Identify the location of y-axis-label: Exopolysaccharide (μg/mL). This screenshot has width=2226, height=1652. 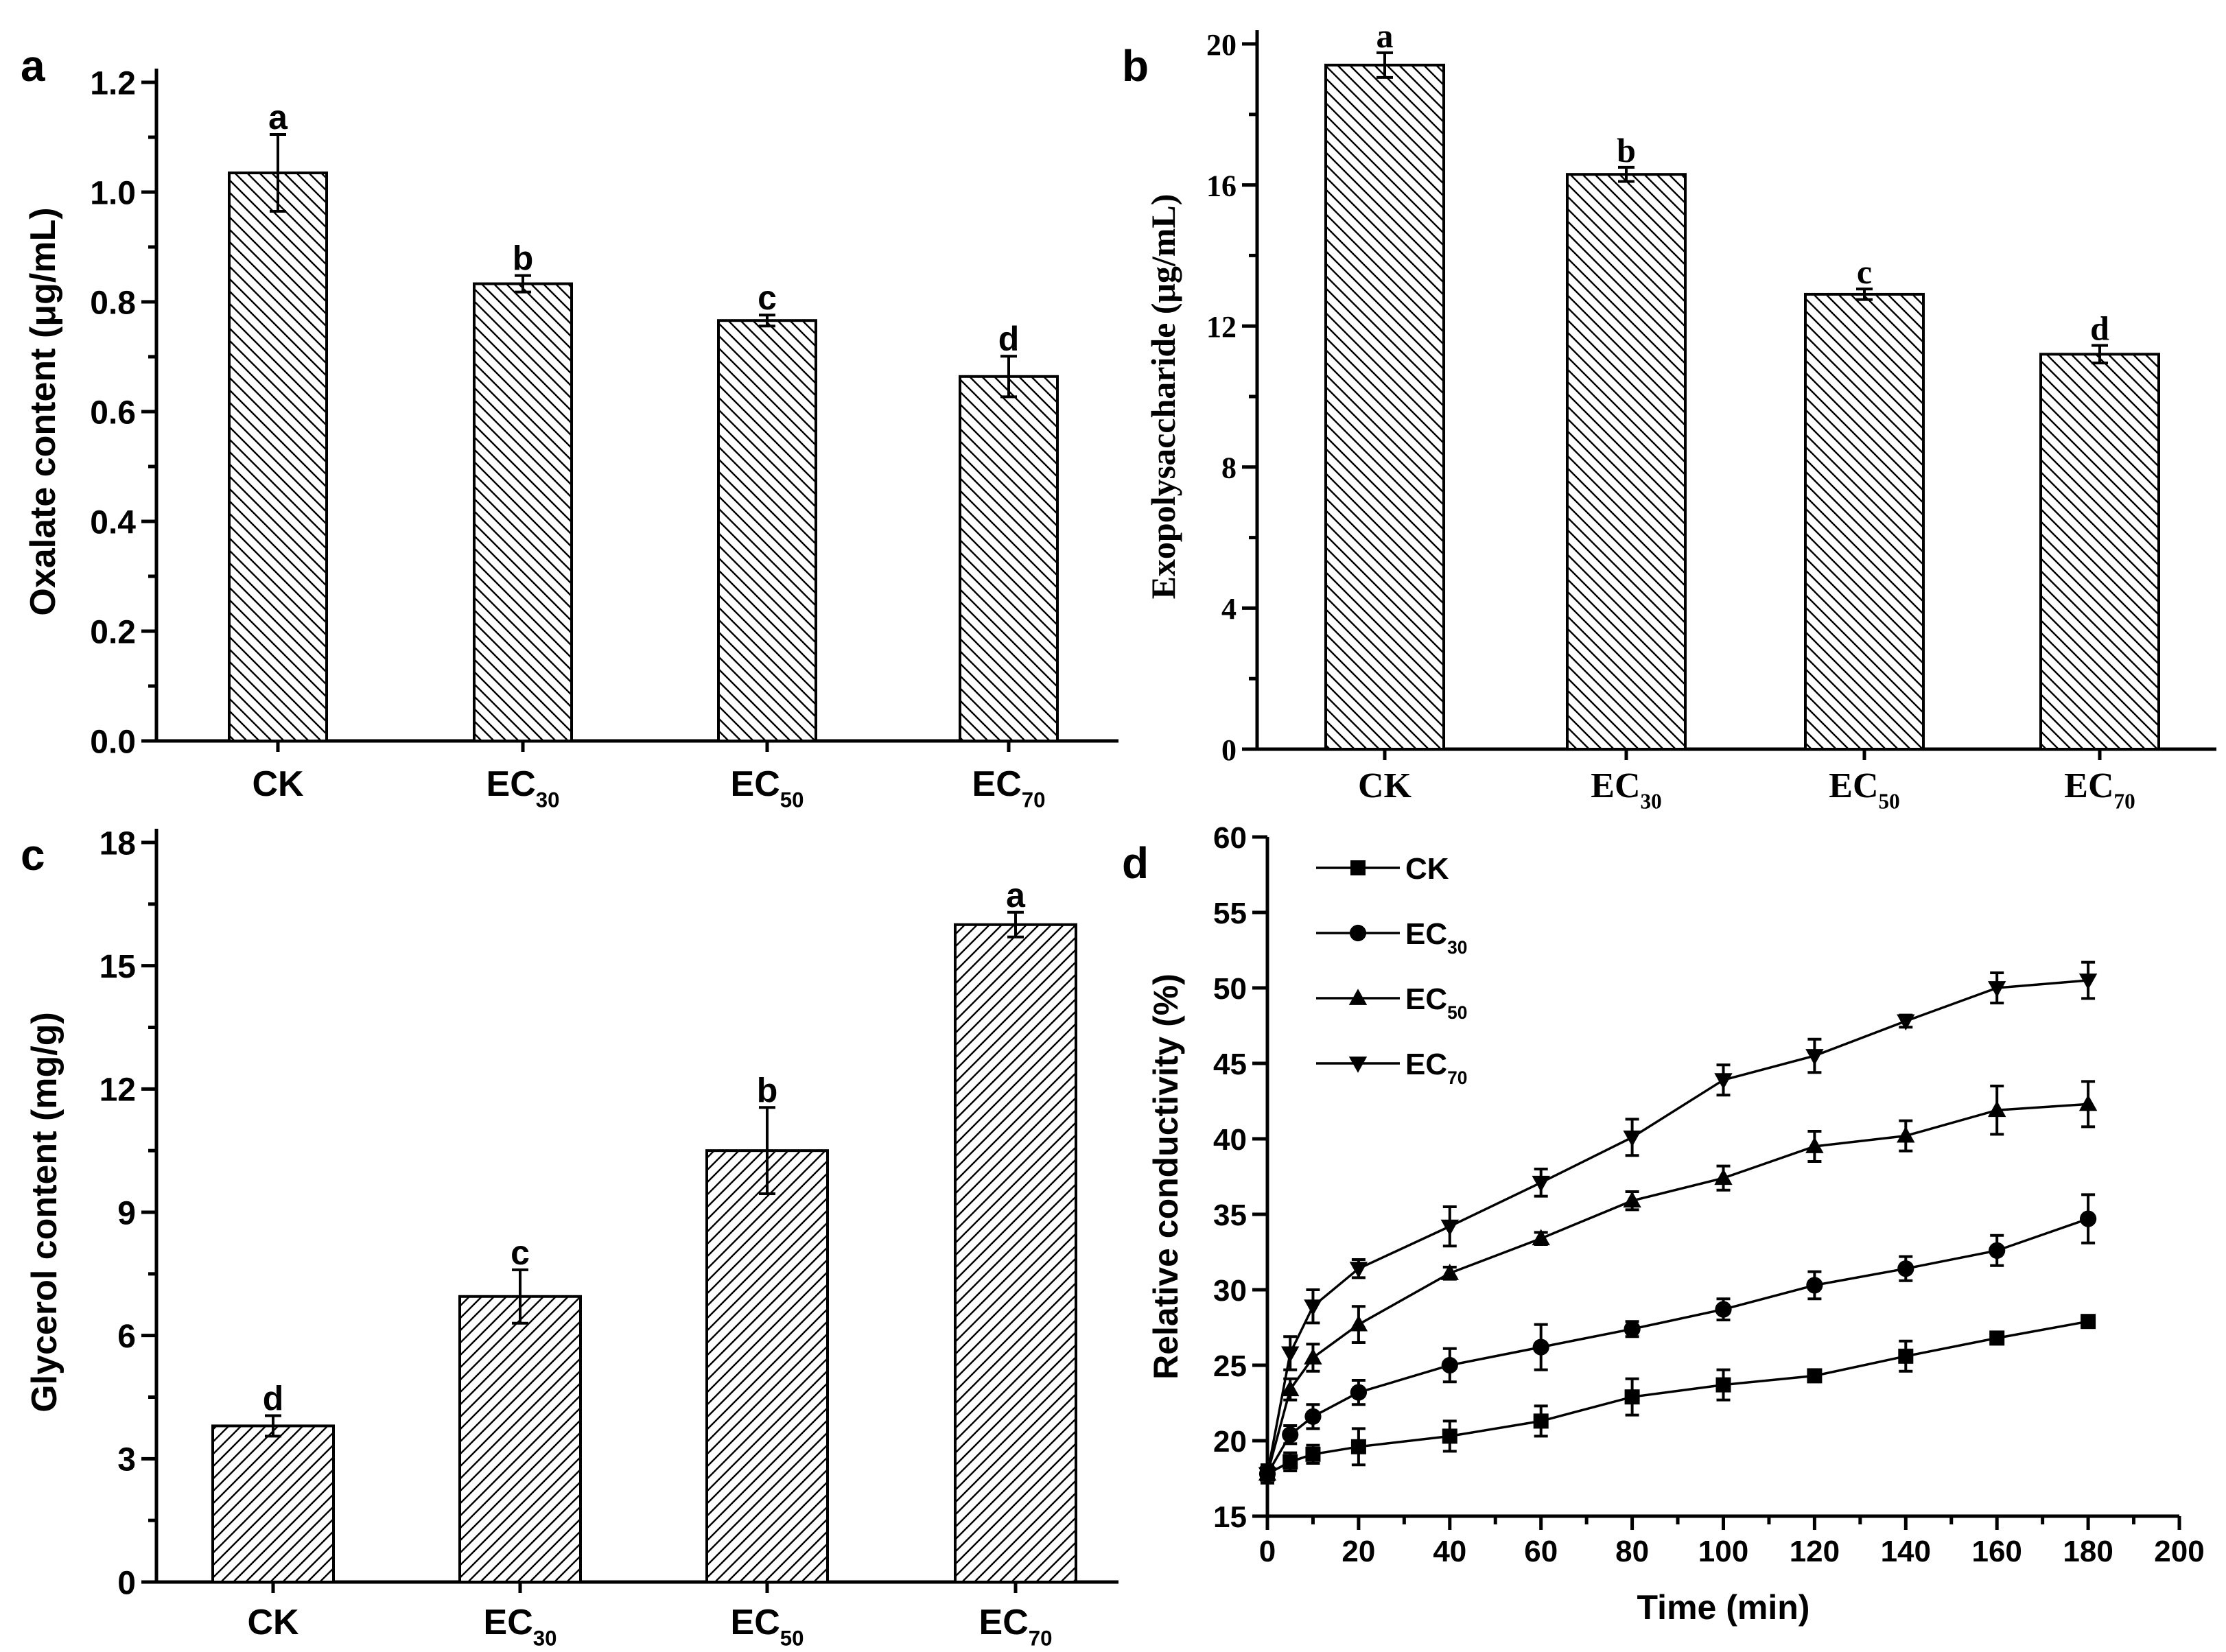
(1163, 397).